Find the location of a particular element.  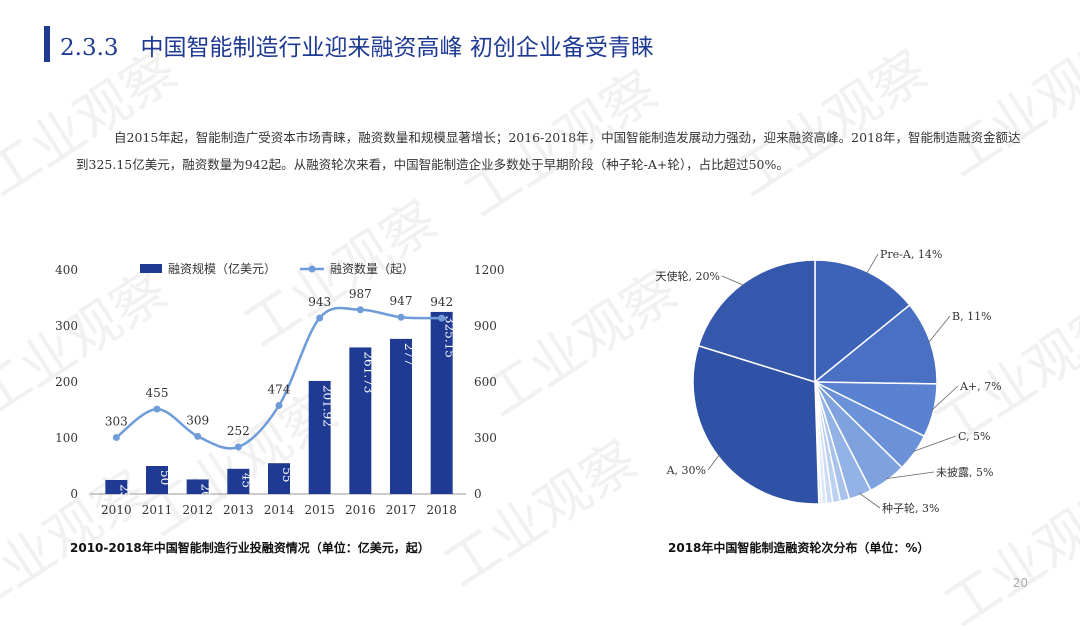

count-value-label: 943 is located at coordinates (319, 302).